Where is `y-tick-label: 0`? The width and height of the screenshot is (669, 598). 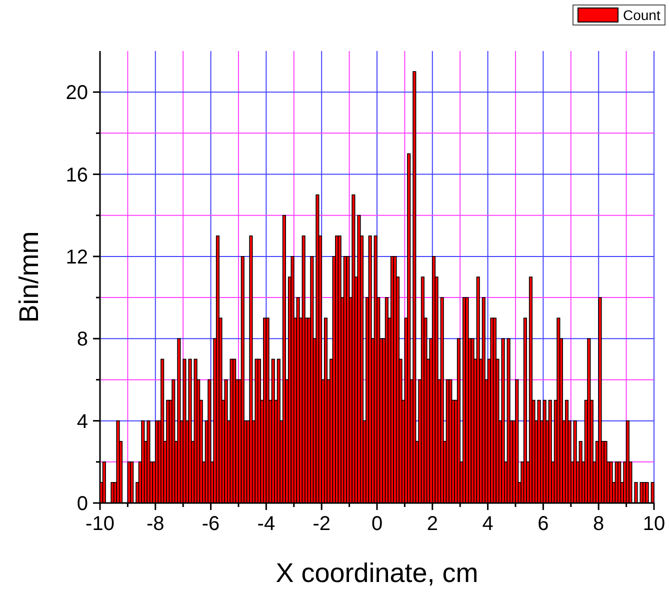 y-tick-label: 0 is located at coordinates (82, 504).